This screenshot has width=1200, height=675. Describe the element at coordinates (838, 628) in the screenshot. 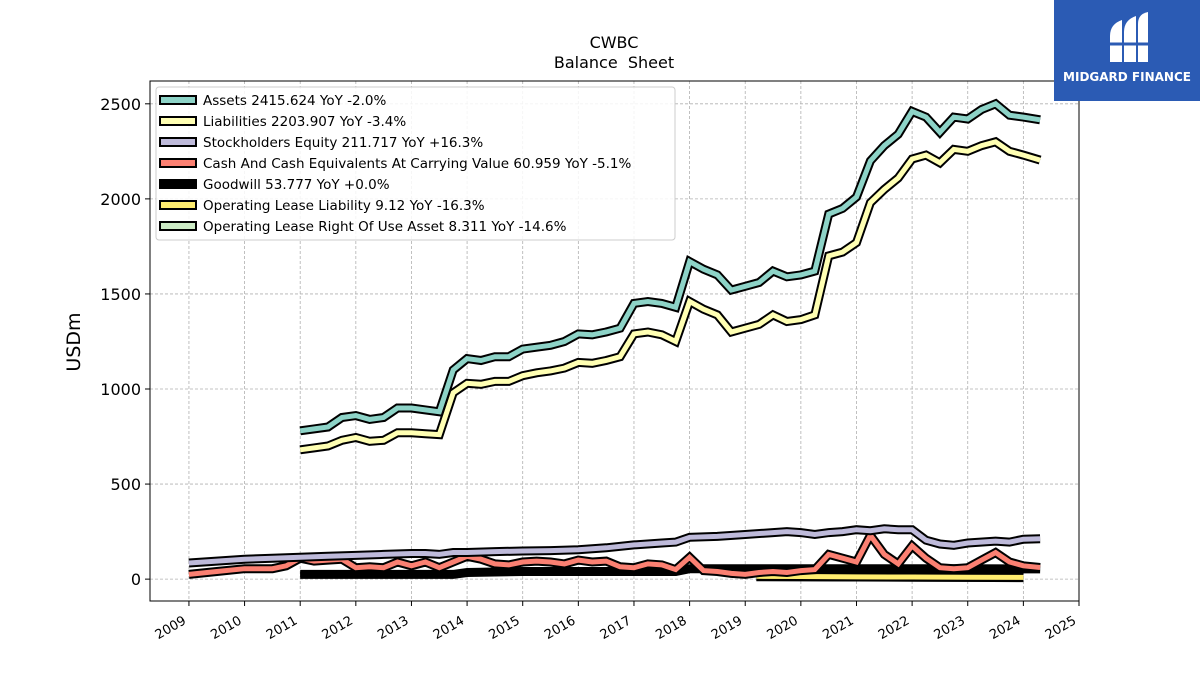

I see `x-tick-label: 2021` at that location.